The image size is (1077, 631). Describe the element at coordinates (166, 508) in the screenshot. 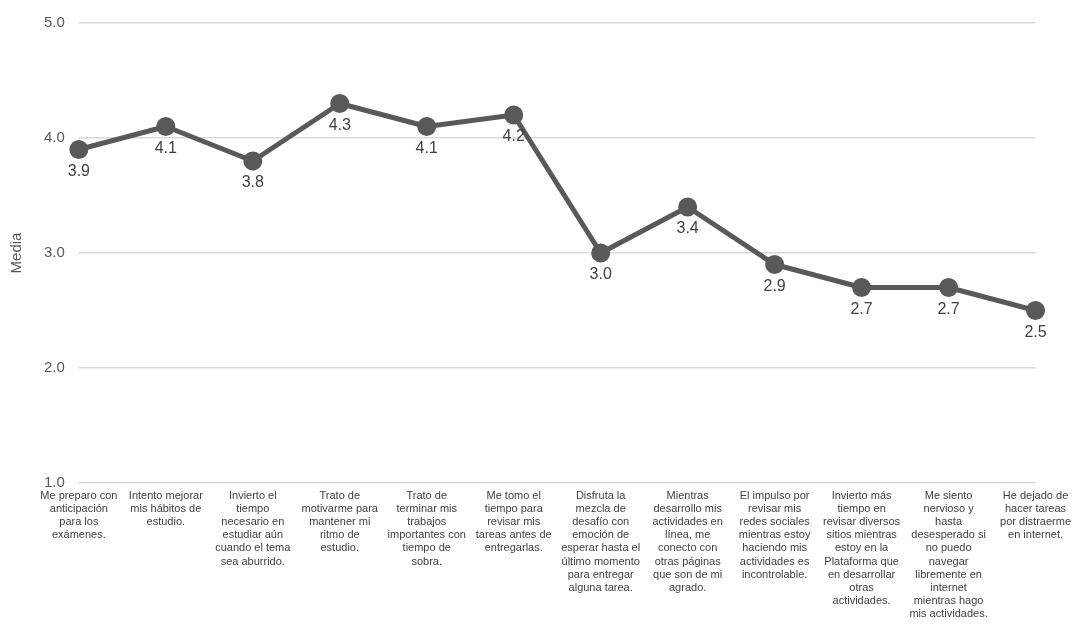

I see `x-tick-label: Intento mejorar mis hábitos de estudio.` at that location.